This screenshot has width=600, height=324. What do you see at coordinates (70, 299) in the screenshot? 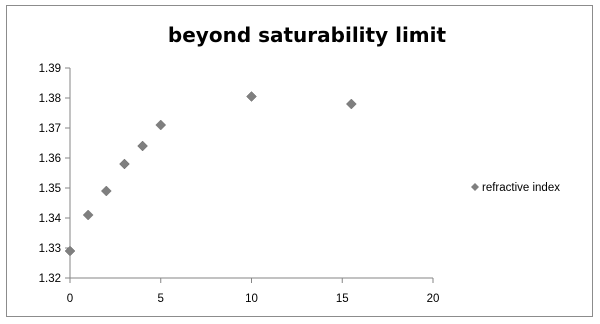
I see `x-tick-label: 0` at bounding box center [70, 299].